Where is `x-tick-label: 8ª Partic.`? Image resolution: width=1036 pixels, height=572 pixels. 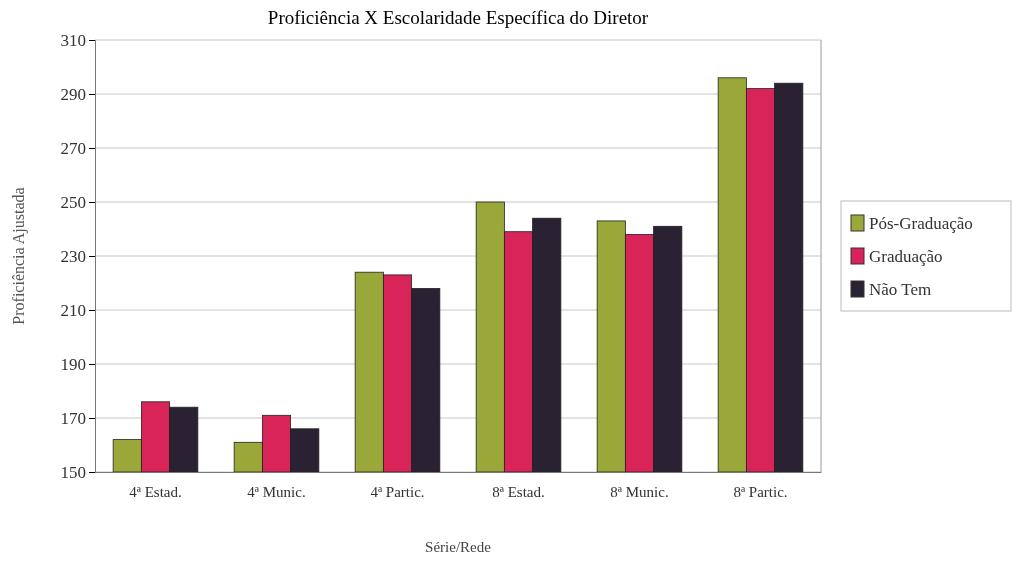 x-tick-label: 8ª Partic. is located at coordinates (760, 491).